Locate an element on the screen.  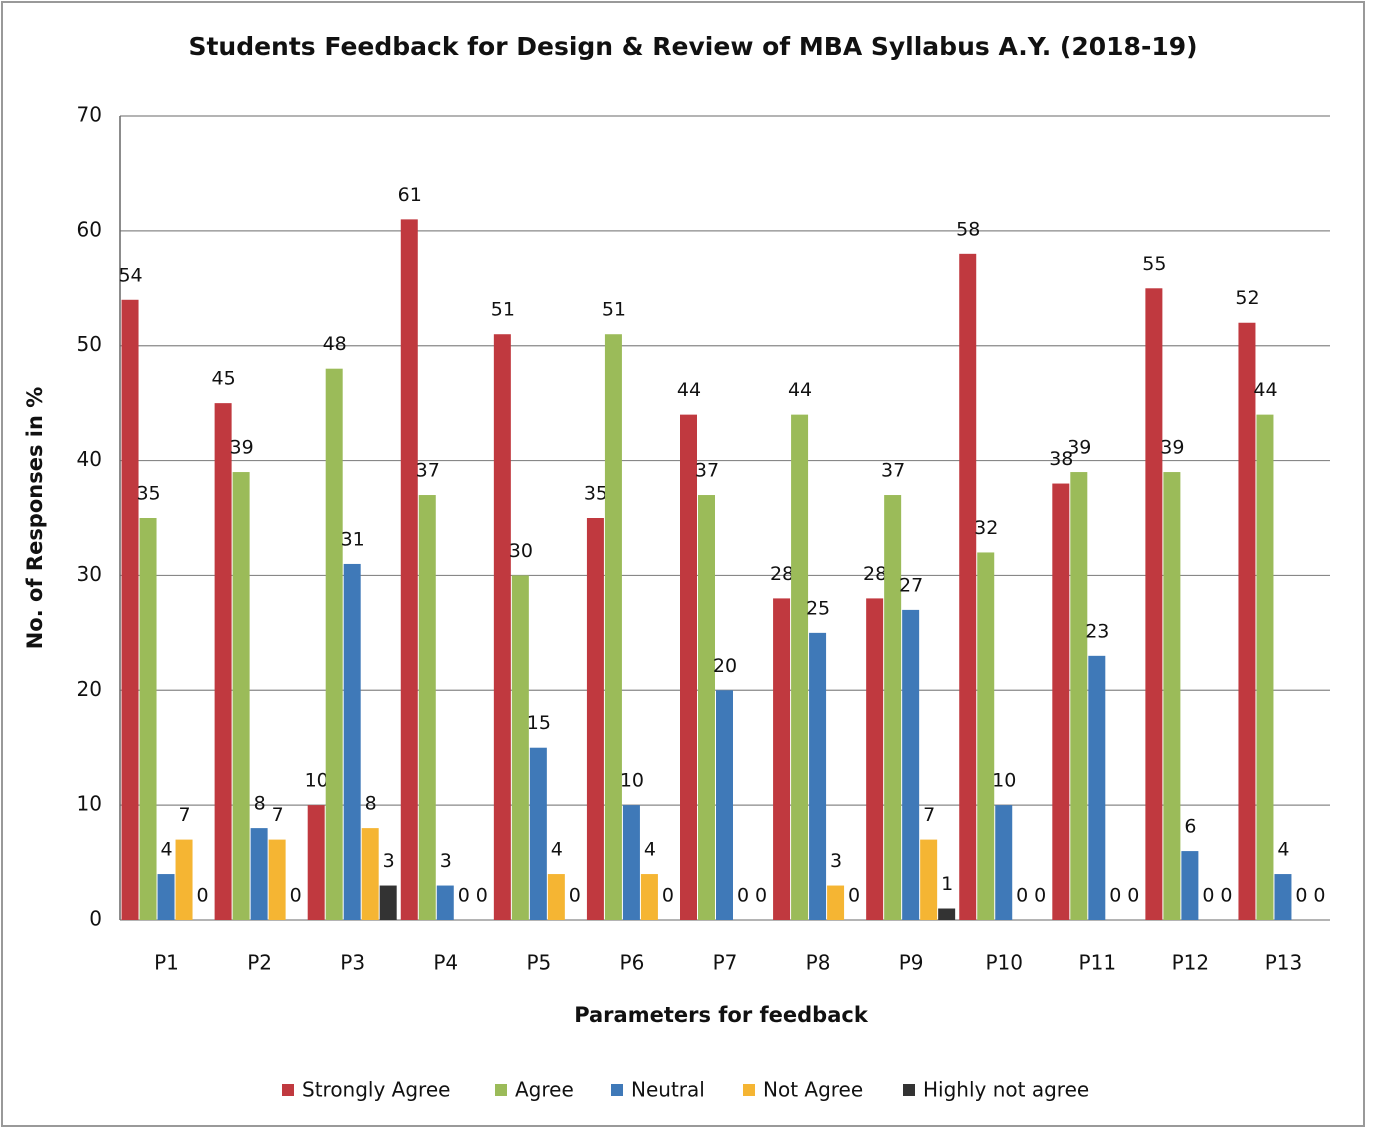
data-label: 54 is located at coordinates (130, 275).